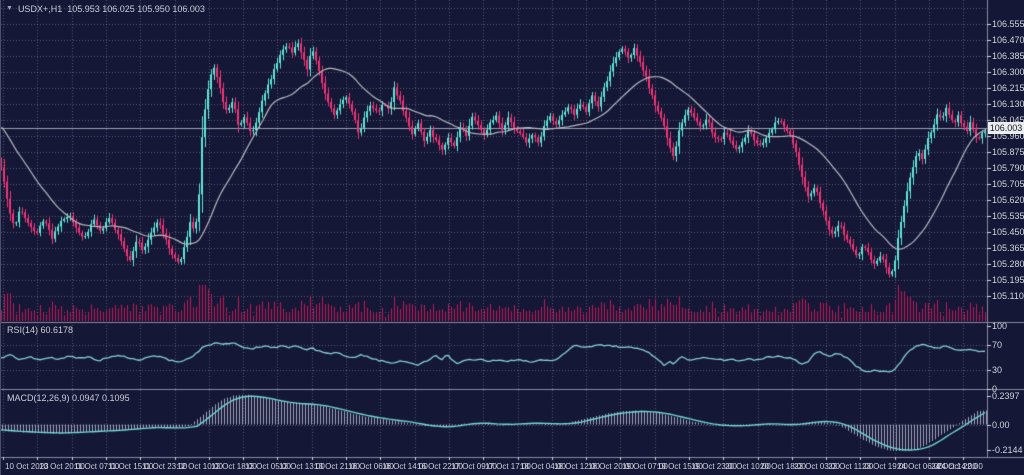 The height and width of the screenshot is (475, 1024). I want to click on price-axis-label: 105.535, so click(1008, 216).